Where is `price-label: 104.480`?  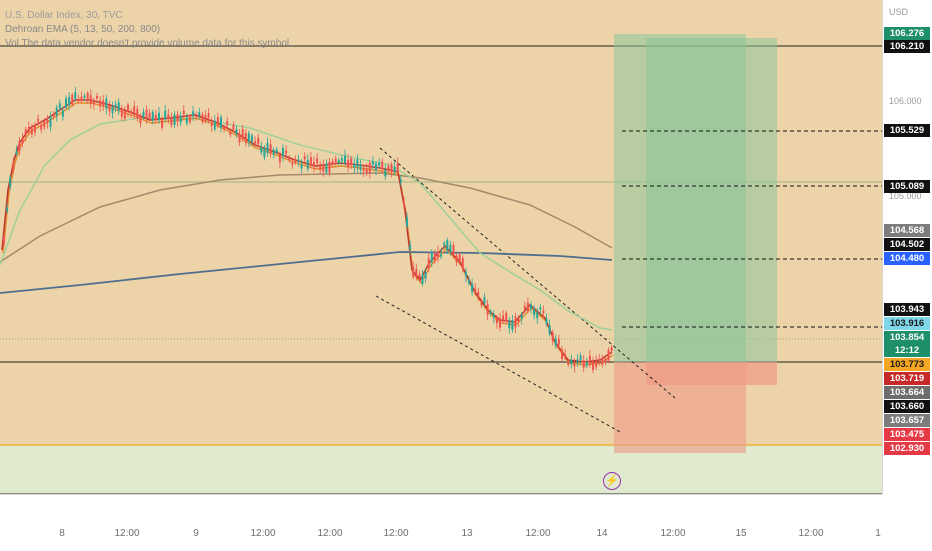 price-label: 104.480 is located at coordinates (907, 258).